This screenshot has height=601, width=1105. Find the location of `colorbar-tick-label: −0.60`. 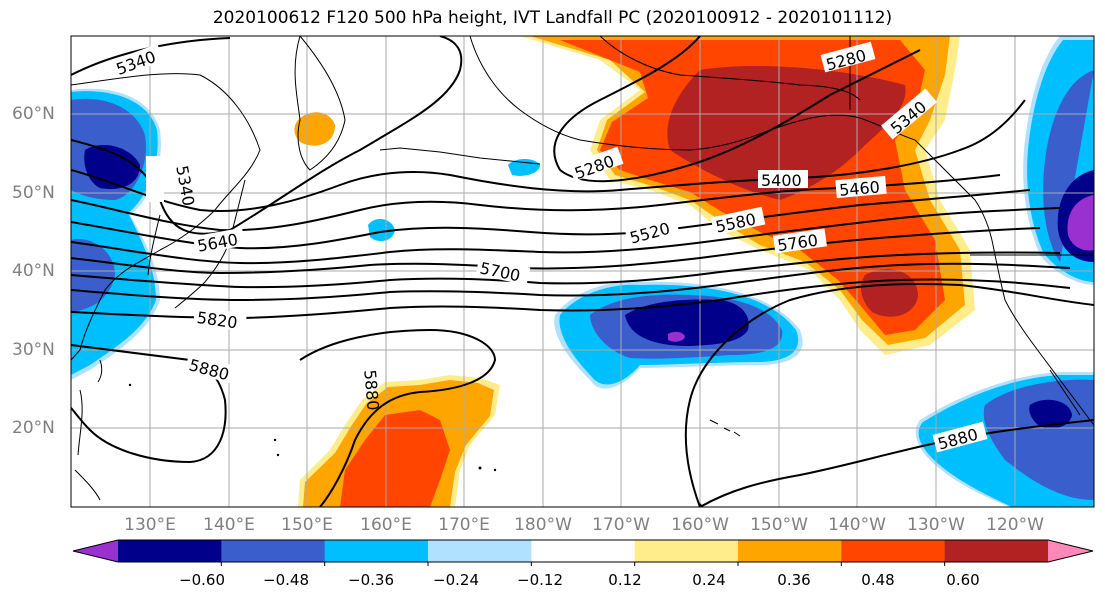

colorbar-tick-label: −0.60 is located at coordinates (202, 580).